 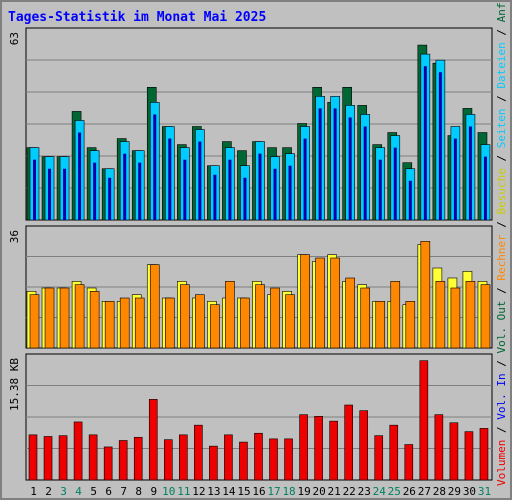 What do you see at coordinates (409, 491) in the screenshot?
I see `x-tick-label: 26` at bounding box center [409, 491].